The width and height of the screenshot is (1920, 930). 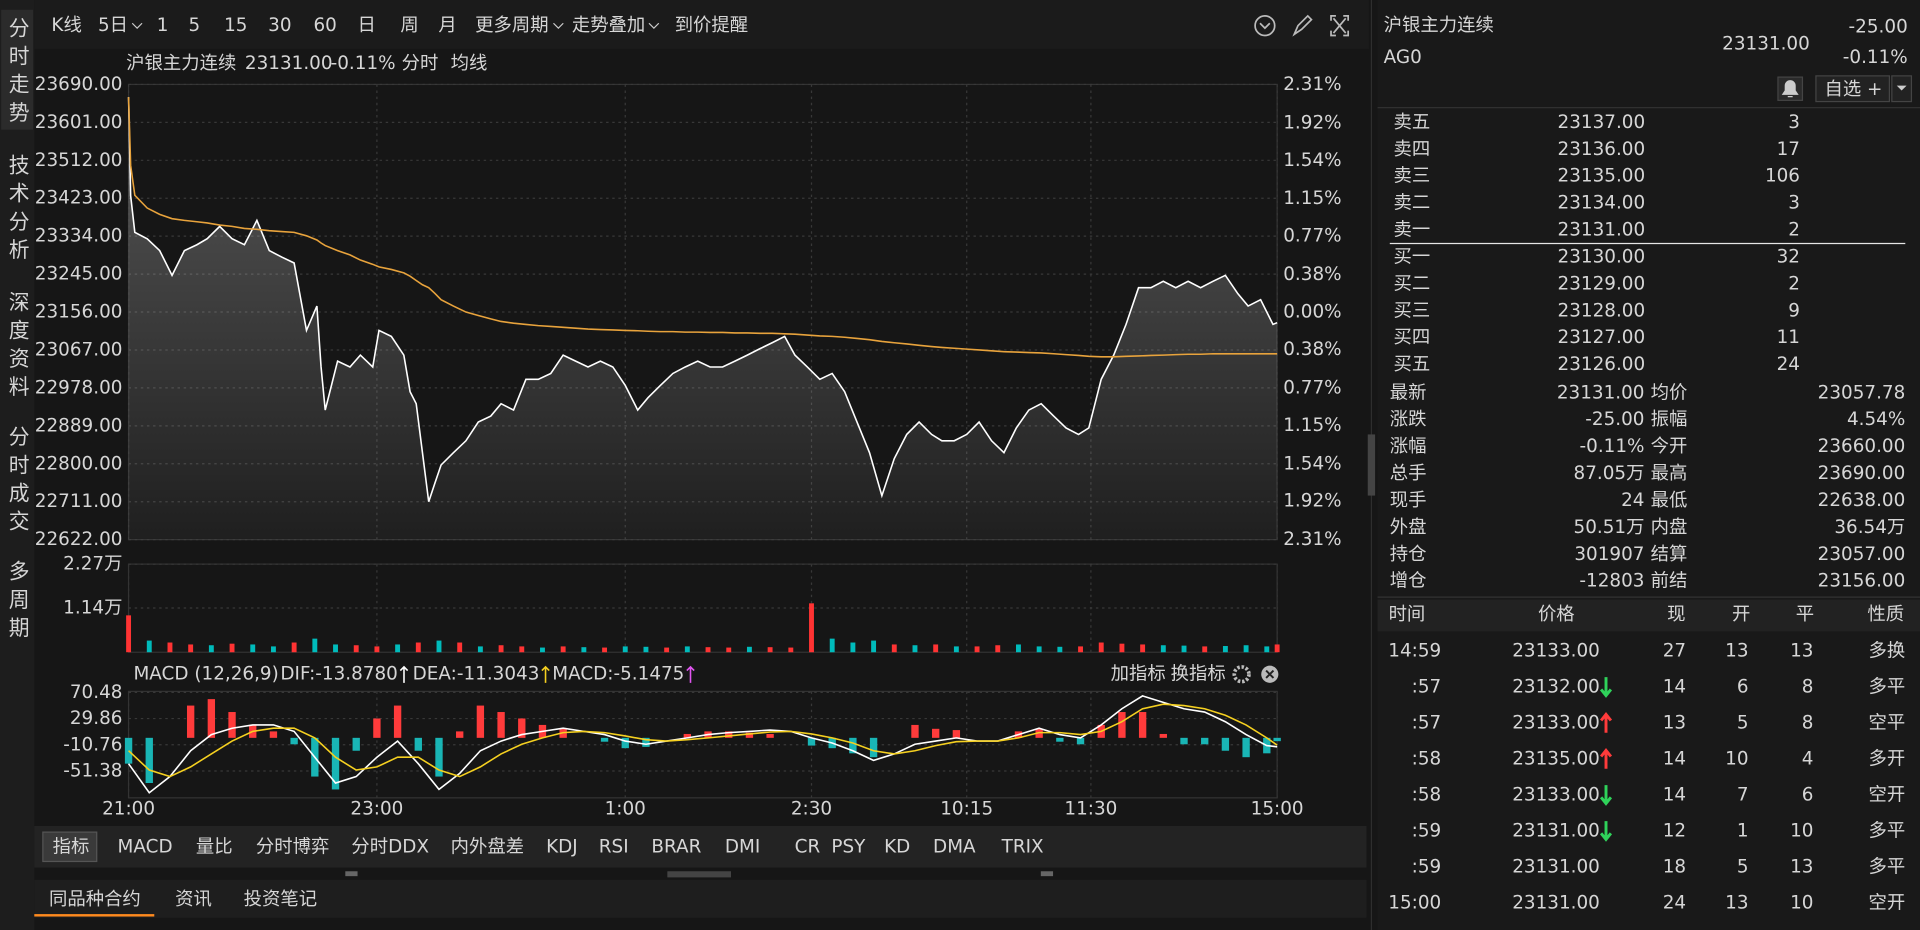 I want to click on bottom-tab: 投资笔记, so click(x=280, y=899).